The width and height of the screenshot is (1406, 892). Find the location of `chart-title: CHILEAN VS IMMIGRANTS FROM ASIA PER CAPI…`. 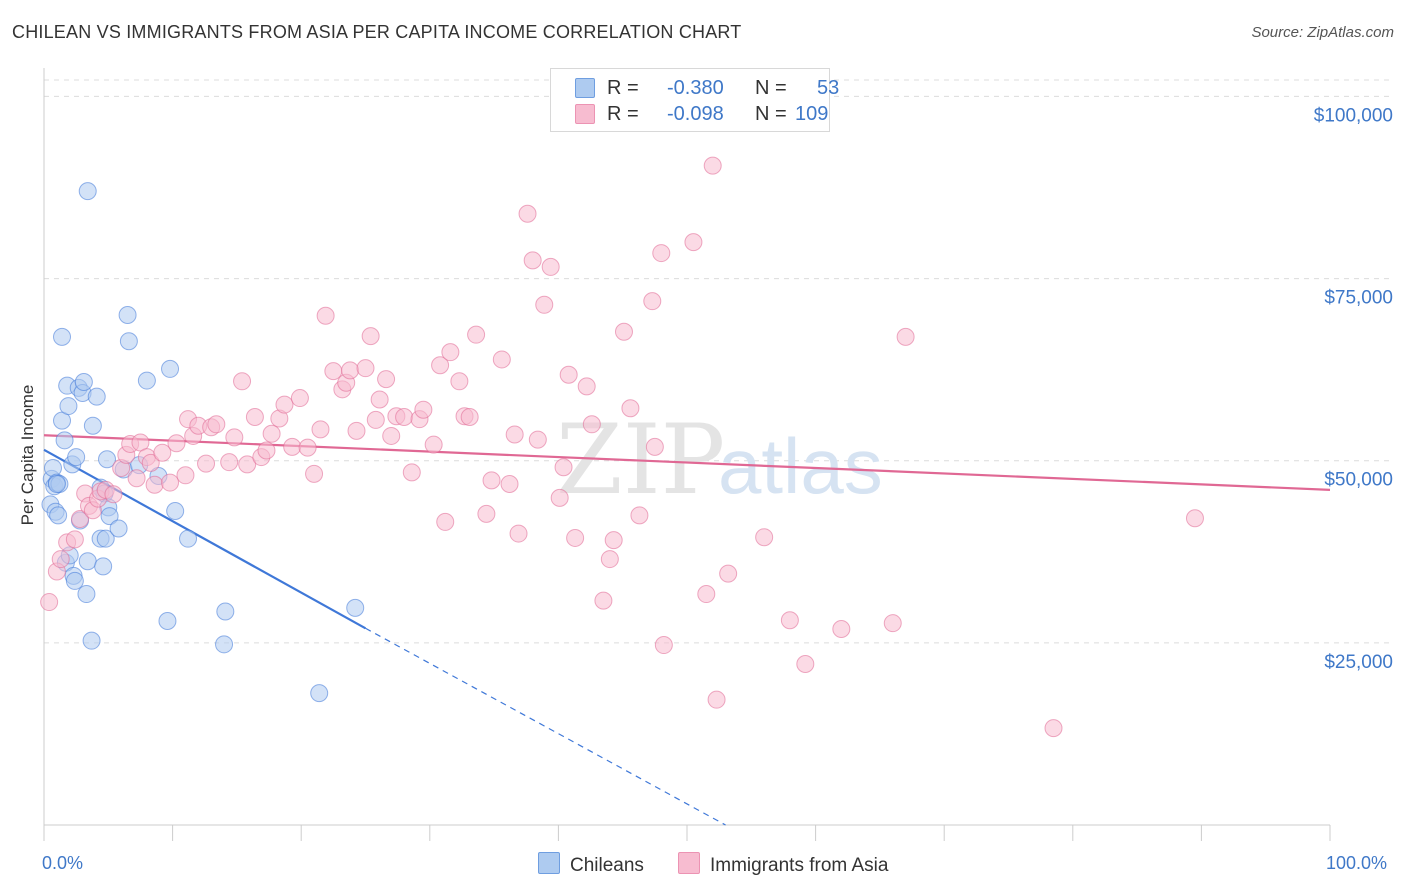

chart-title: CHILEAN VS IMMIGRANTS FROM ASIA PER CAPI… is located at coordinates (377, 32).